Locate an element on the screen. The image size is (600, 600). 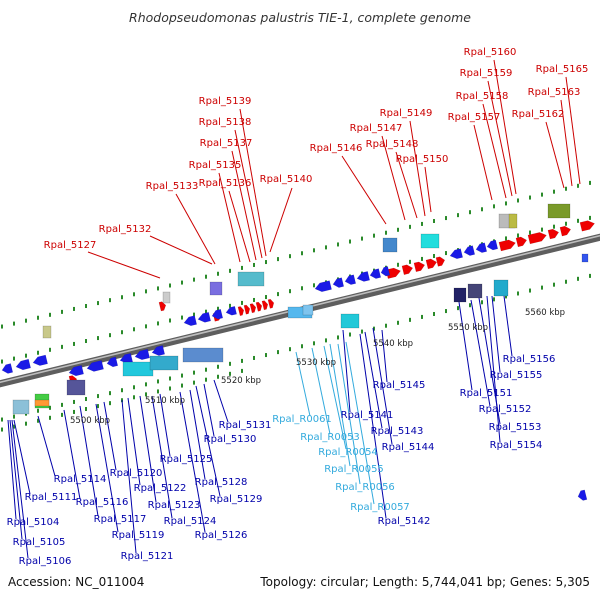
rna-gene-label: Rpal_R0053 is located at coordinates (330, 437).